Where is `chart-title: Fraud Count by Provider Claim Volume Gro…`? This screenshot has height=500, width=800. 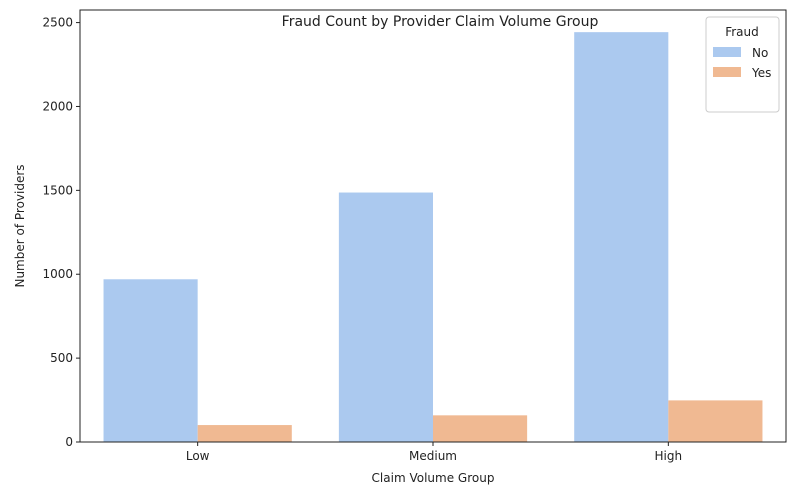 chart-title: Fraud Count by Provider Claim Volume Gro… is located at coordinates (440, 22).